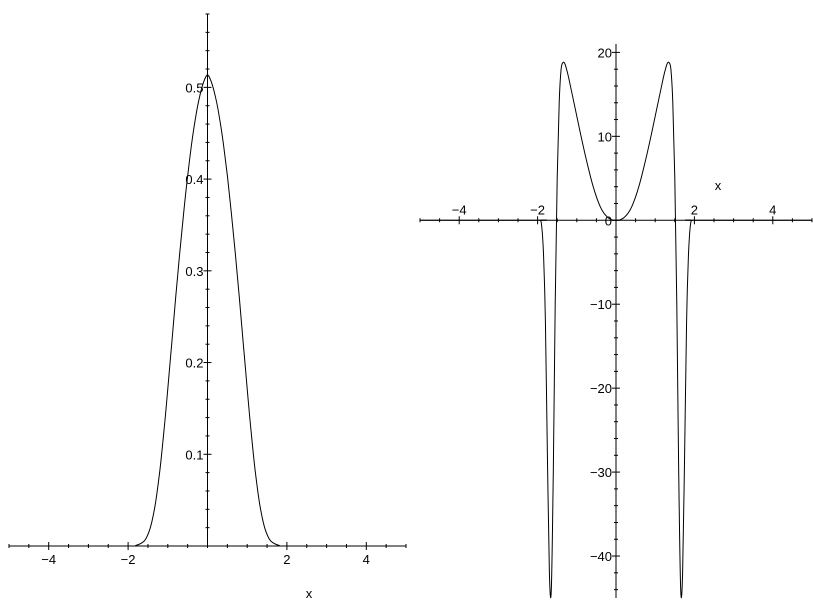 The width and height of the screenshot is (813, 603). I want to click on left-y-tick-label: 0.3, so click(194, 271).